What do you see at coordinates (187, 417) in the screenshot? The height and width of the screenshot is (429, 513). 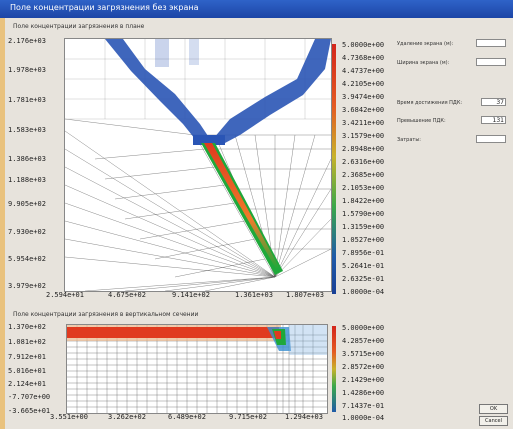 I see `bottom-x-tick: 6.489e+02` at bounding box center [187, 417].